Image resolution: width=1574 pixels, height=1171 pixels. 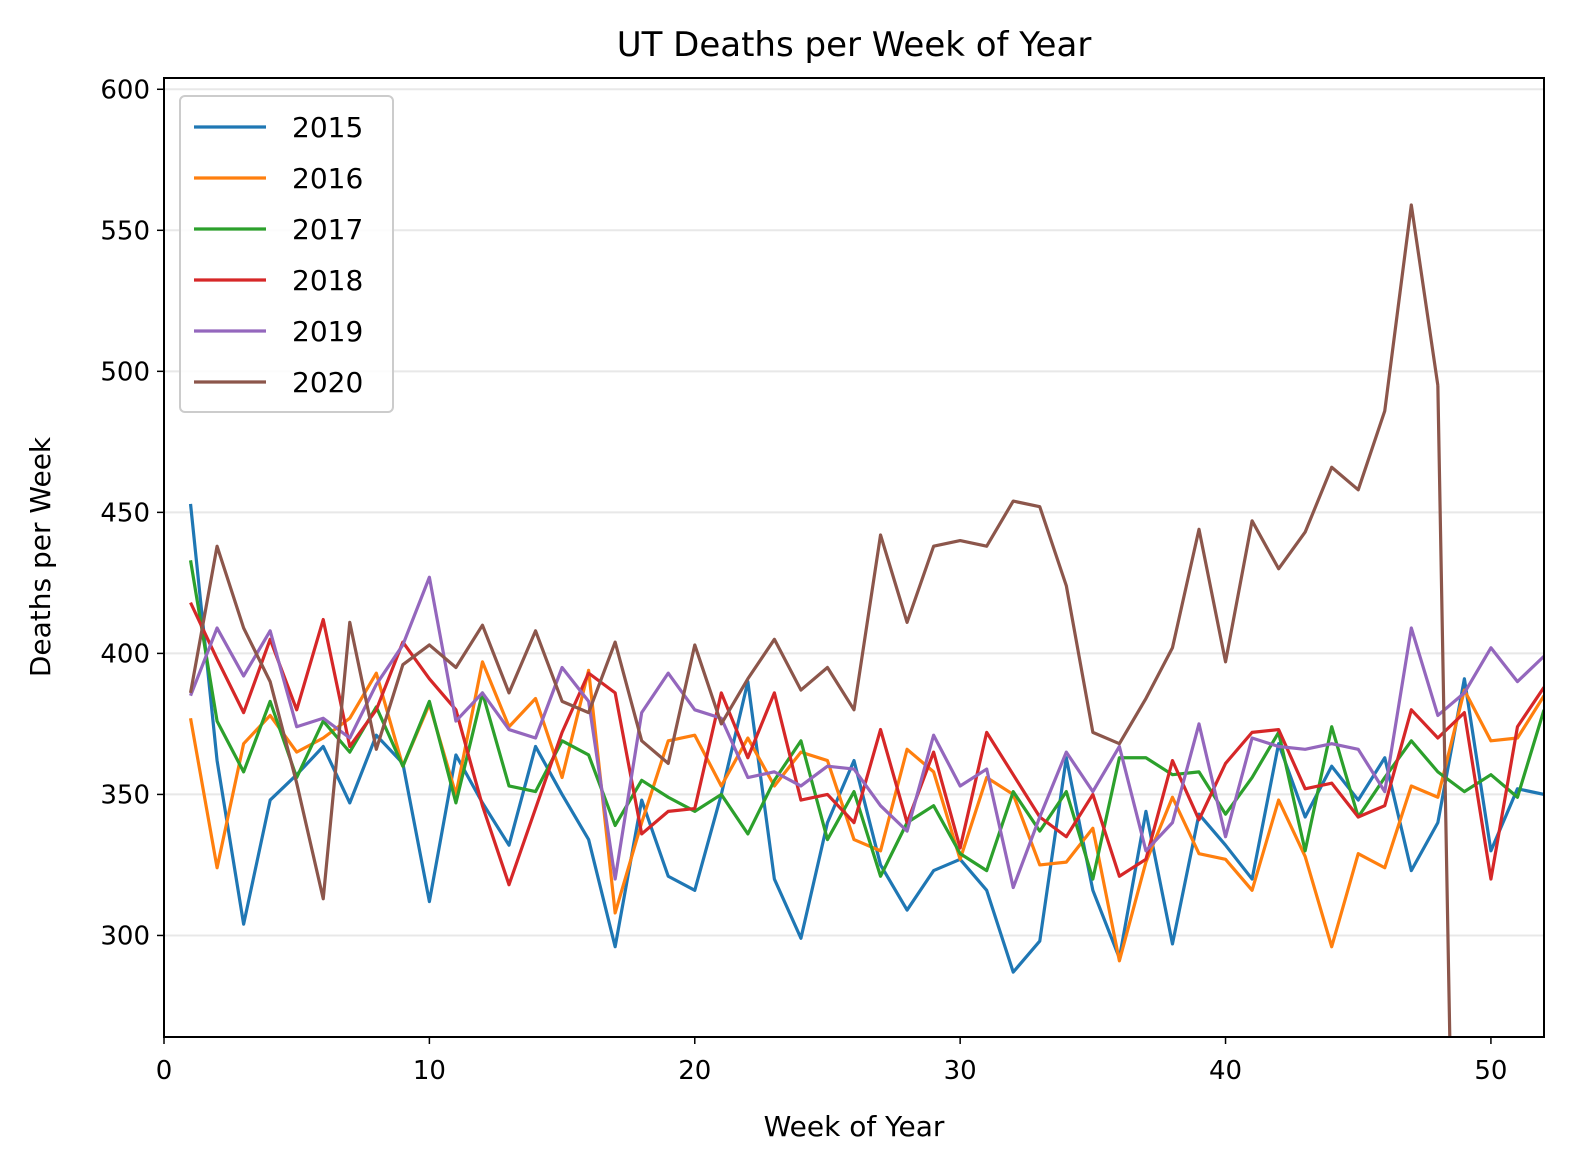 I want to click on y-tick-label: 350, so click(x=125, y=795).